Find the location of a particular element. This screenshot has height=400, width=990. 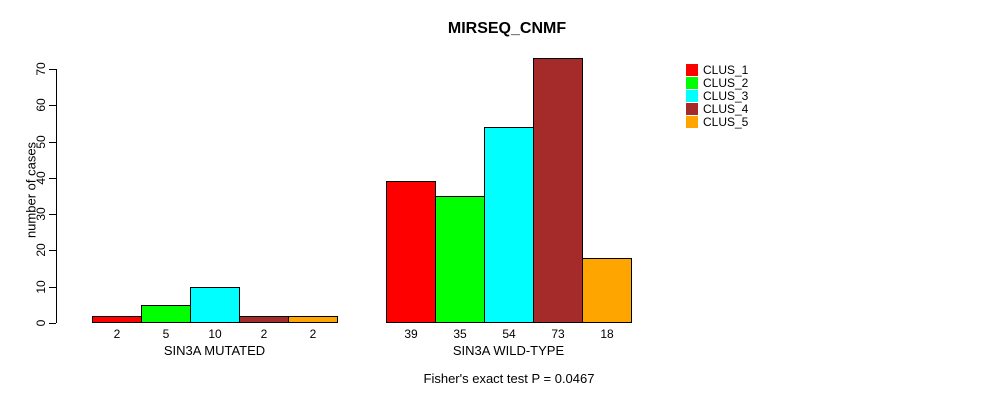

y-tick-label-20: 20 is located at coordinates (41, 250).